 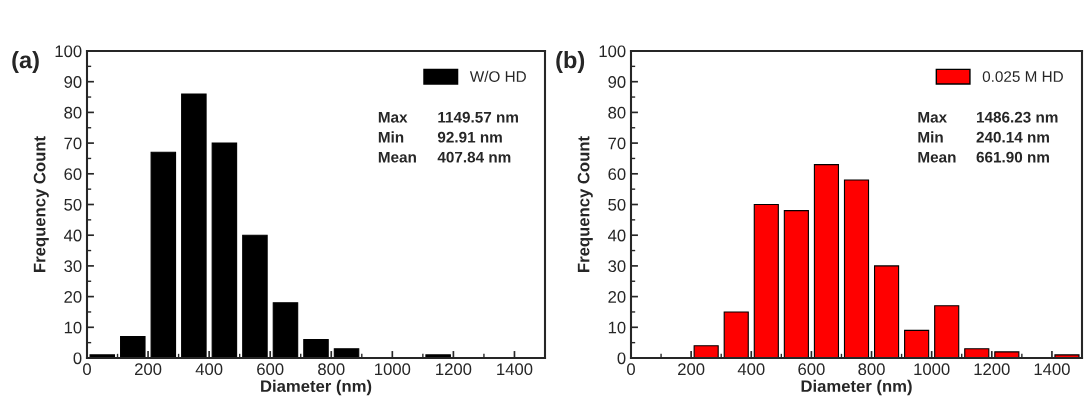 I want to click on legend-label: 0.025 M HD, so click(x=1022, y=77).